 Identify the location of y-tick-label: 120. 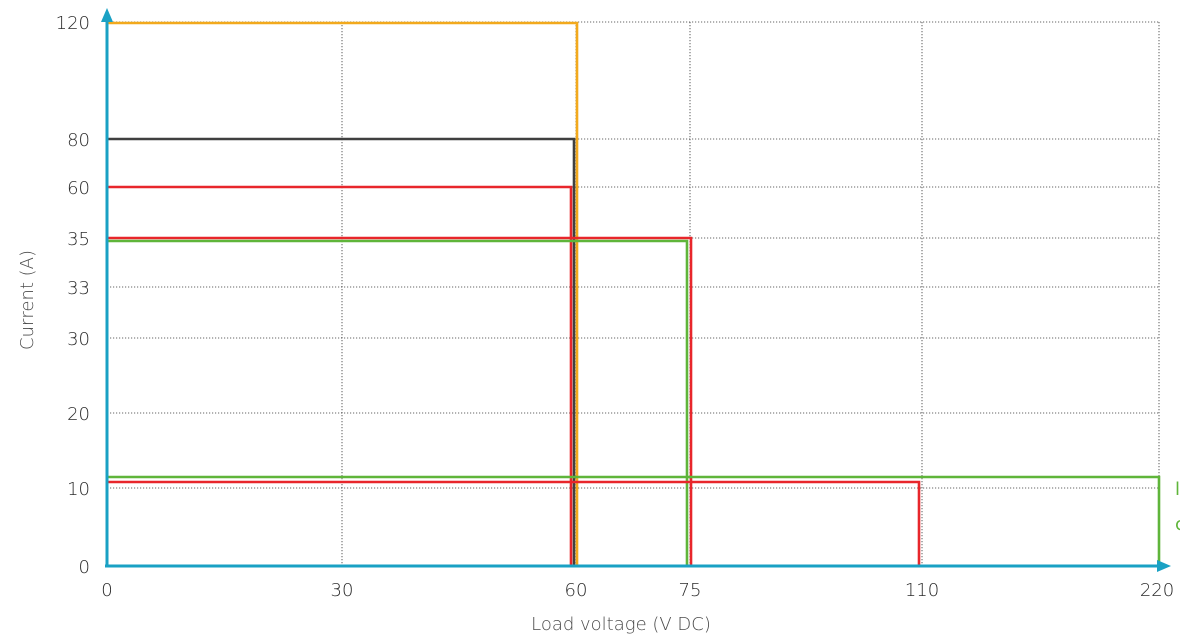
(73, 23).